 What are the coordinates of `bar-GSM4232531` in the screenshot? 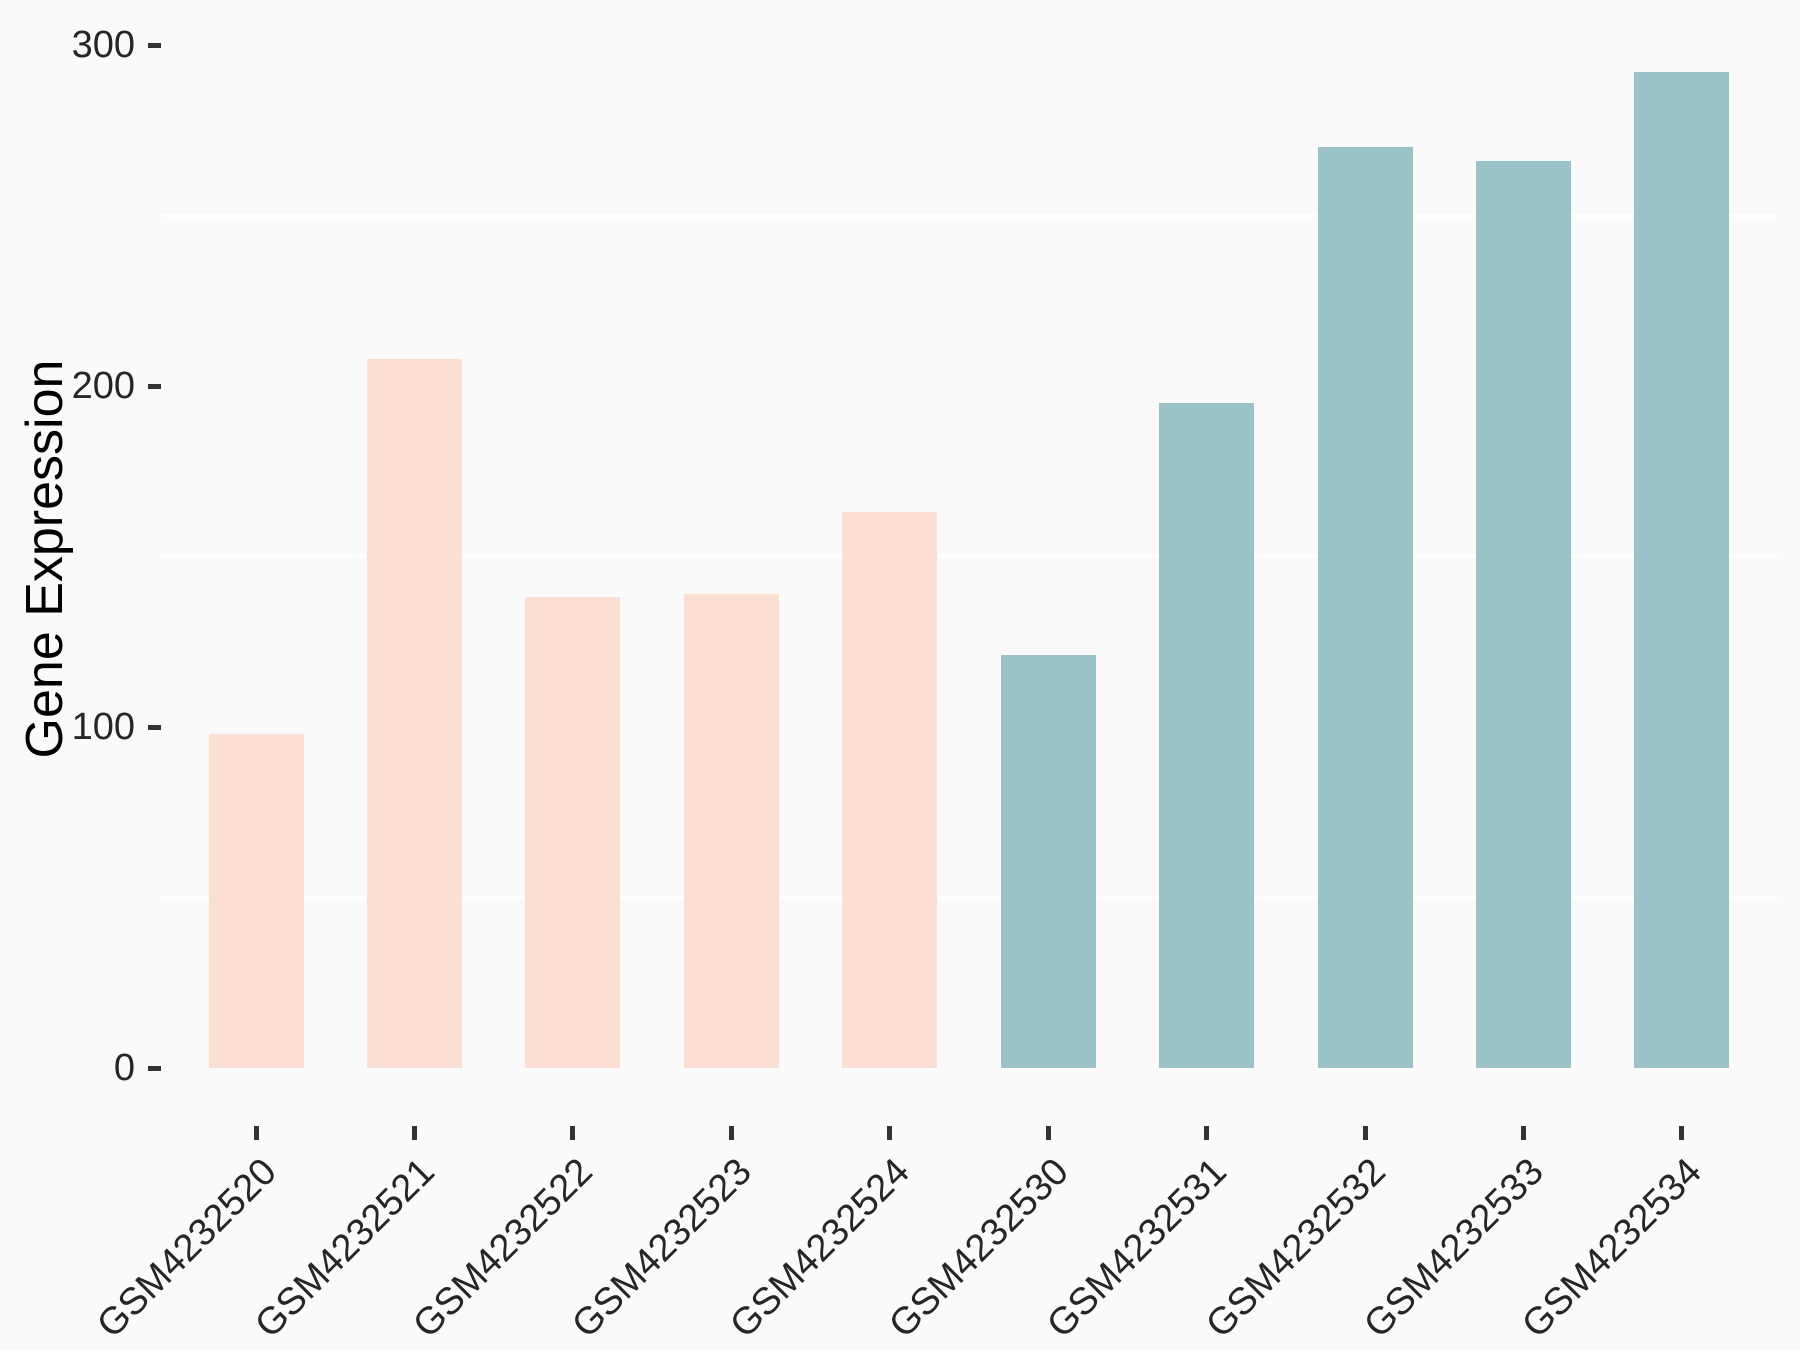 It's located at (1207, 735).